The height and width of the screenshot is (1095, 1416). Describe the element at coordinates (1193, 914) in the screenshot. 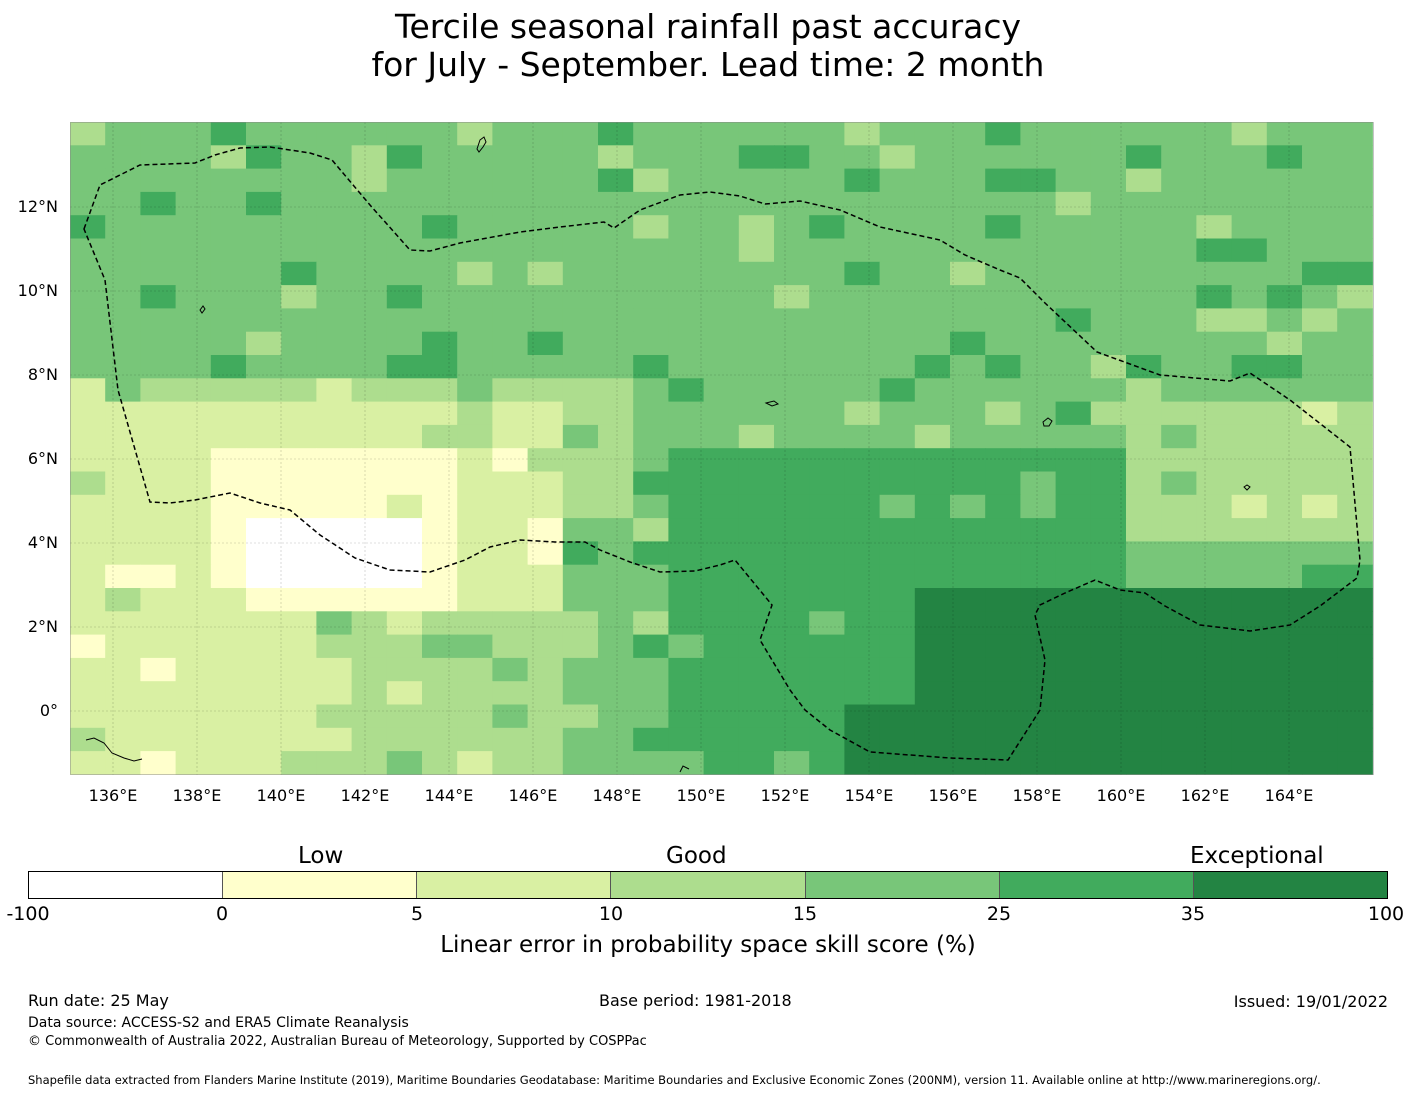

I see `colorbar-tick-label: 35` at that location.